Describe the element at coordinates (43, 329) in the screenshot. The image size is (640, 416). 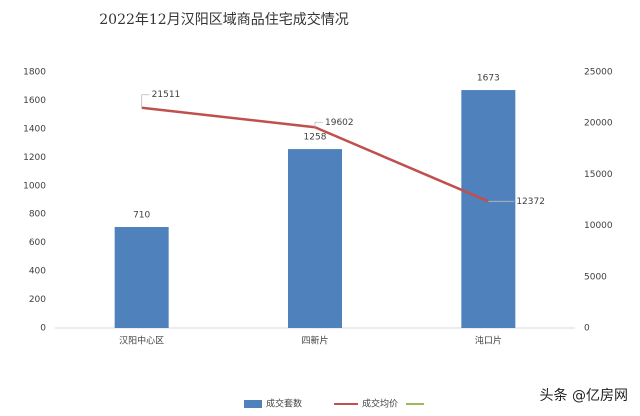
I see `y-tick-label: 0` at that location.